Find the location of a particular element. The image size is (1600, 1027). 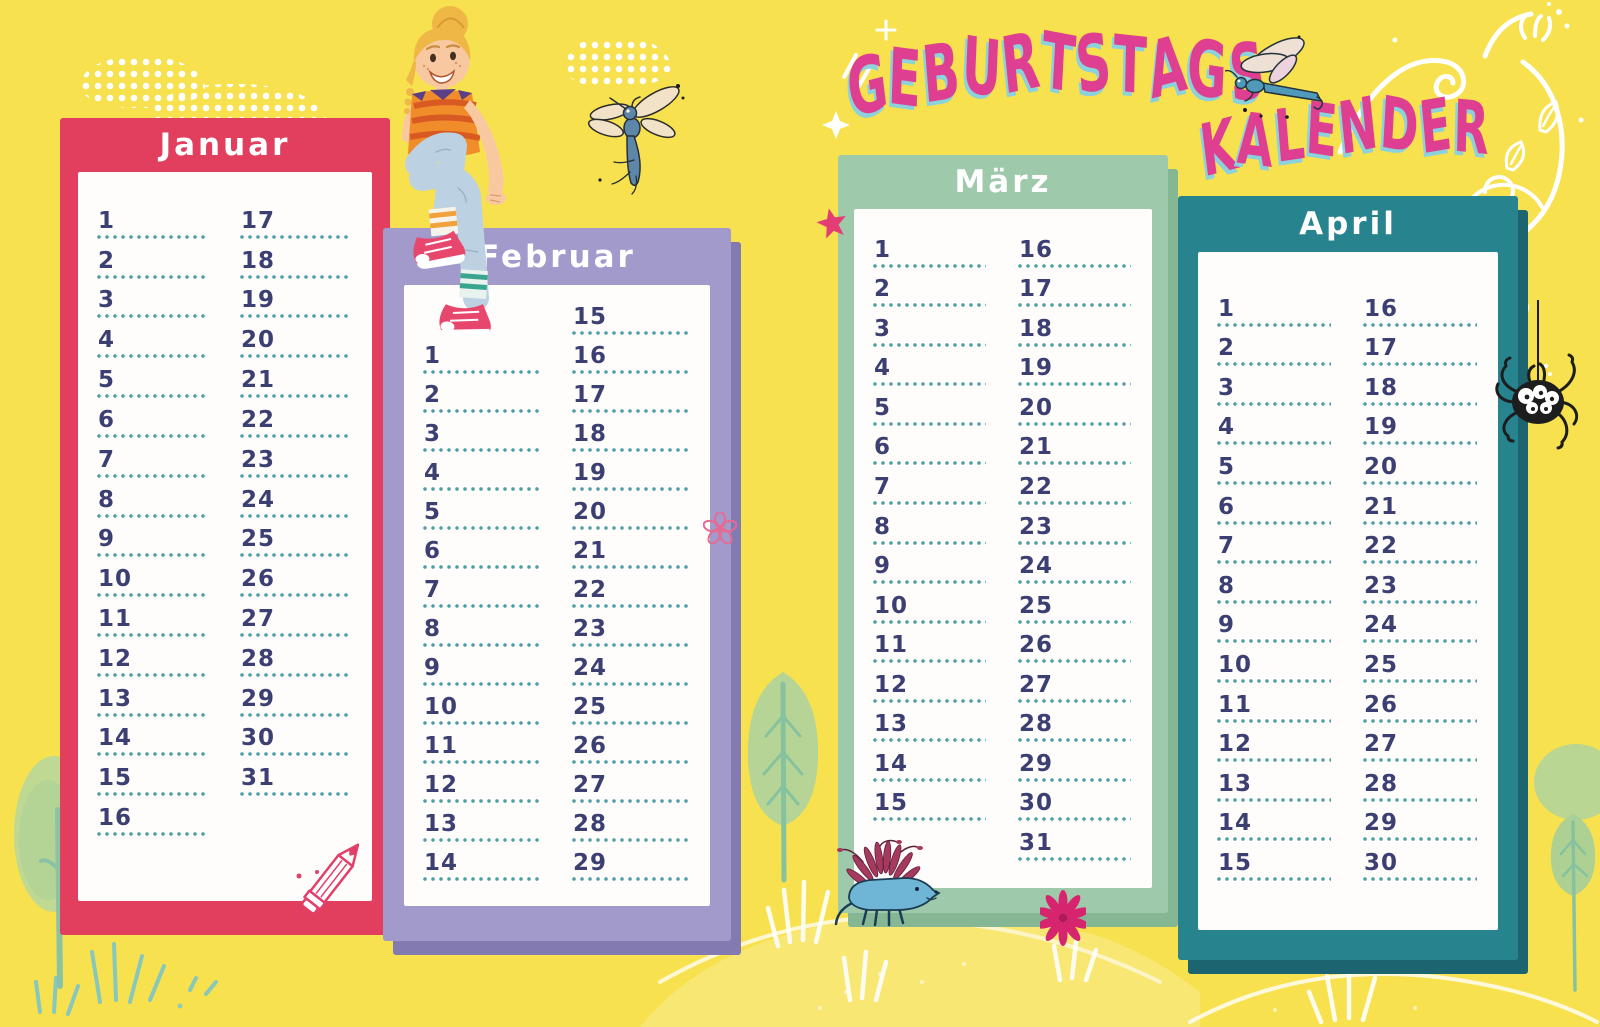

day-row: 15 is located at coordinates (557, 318).